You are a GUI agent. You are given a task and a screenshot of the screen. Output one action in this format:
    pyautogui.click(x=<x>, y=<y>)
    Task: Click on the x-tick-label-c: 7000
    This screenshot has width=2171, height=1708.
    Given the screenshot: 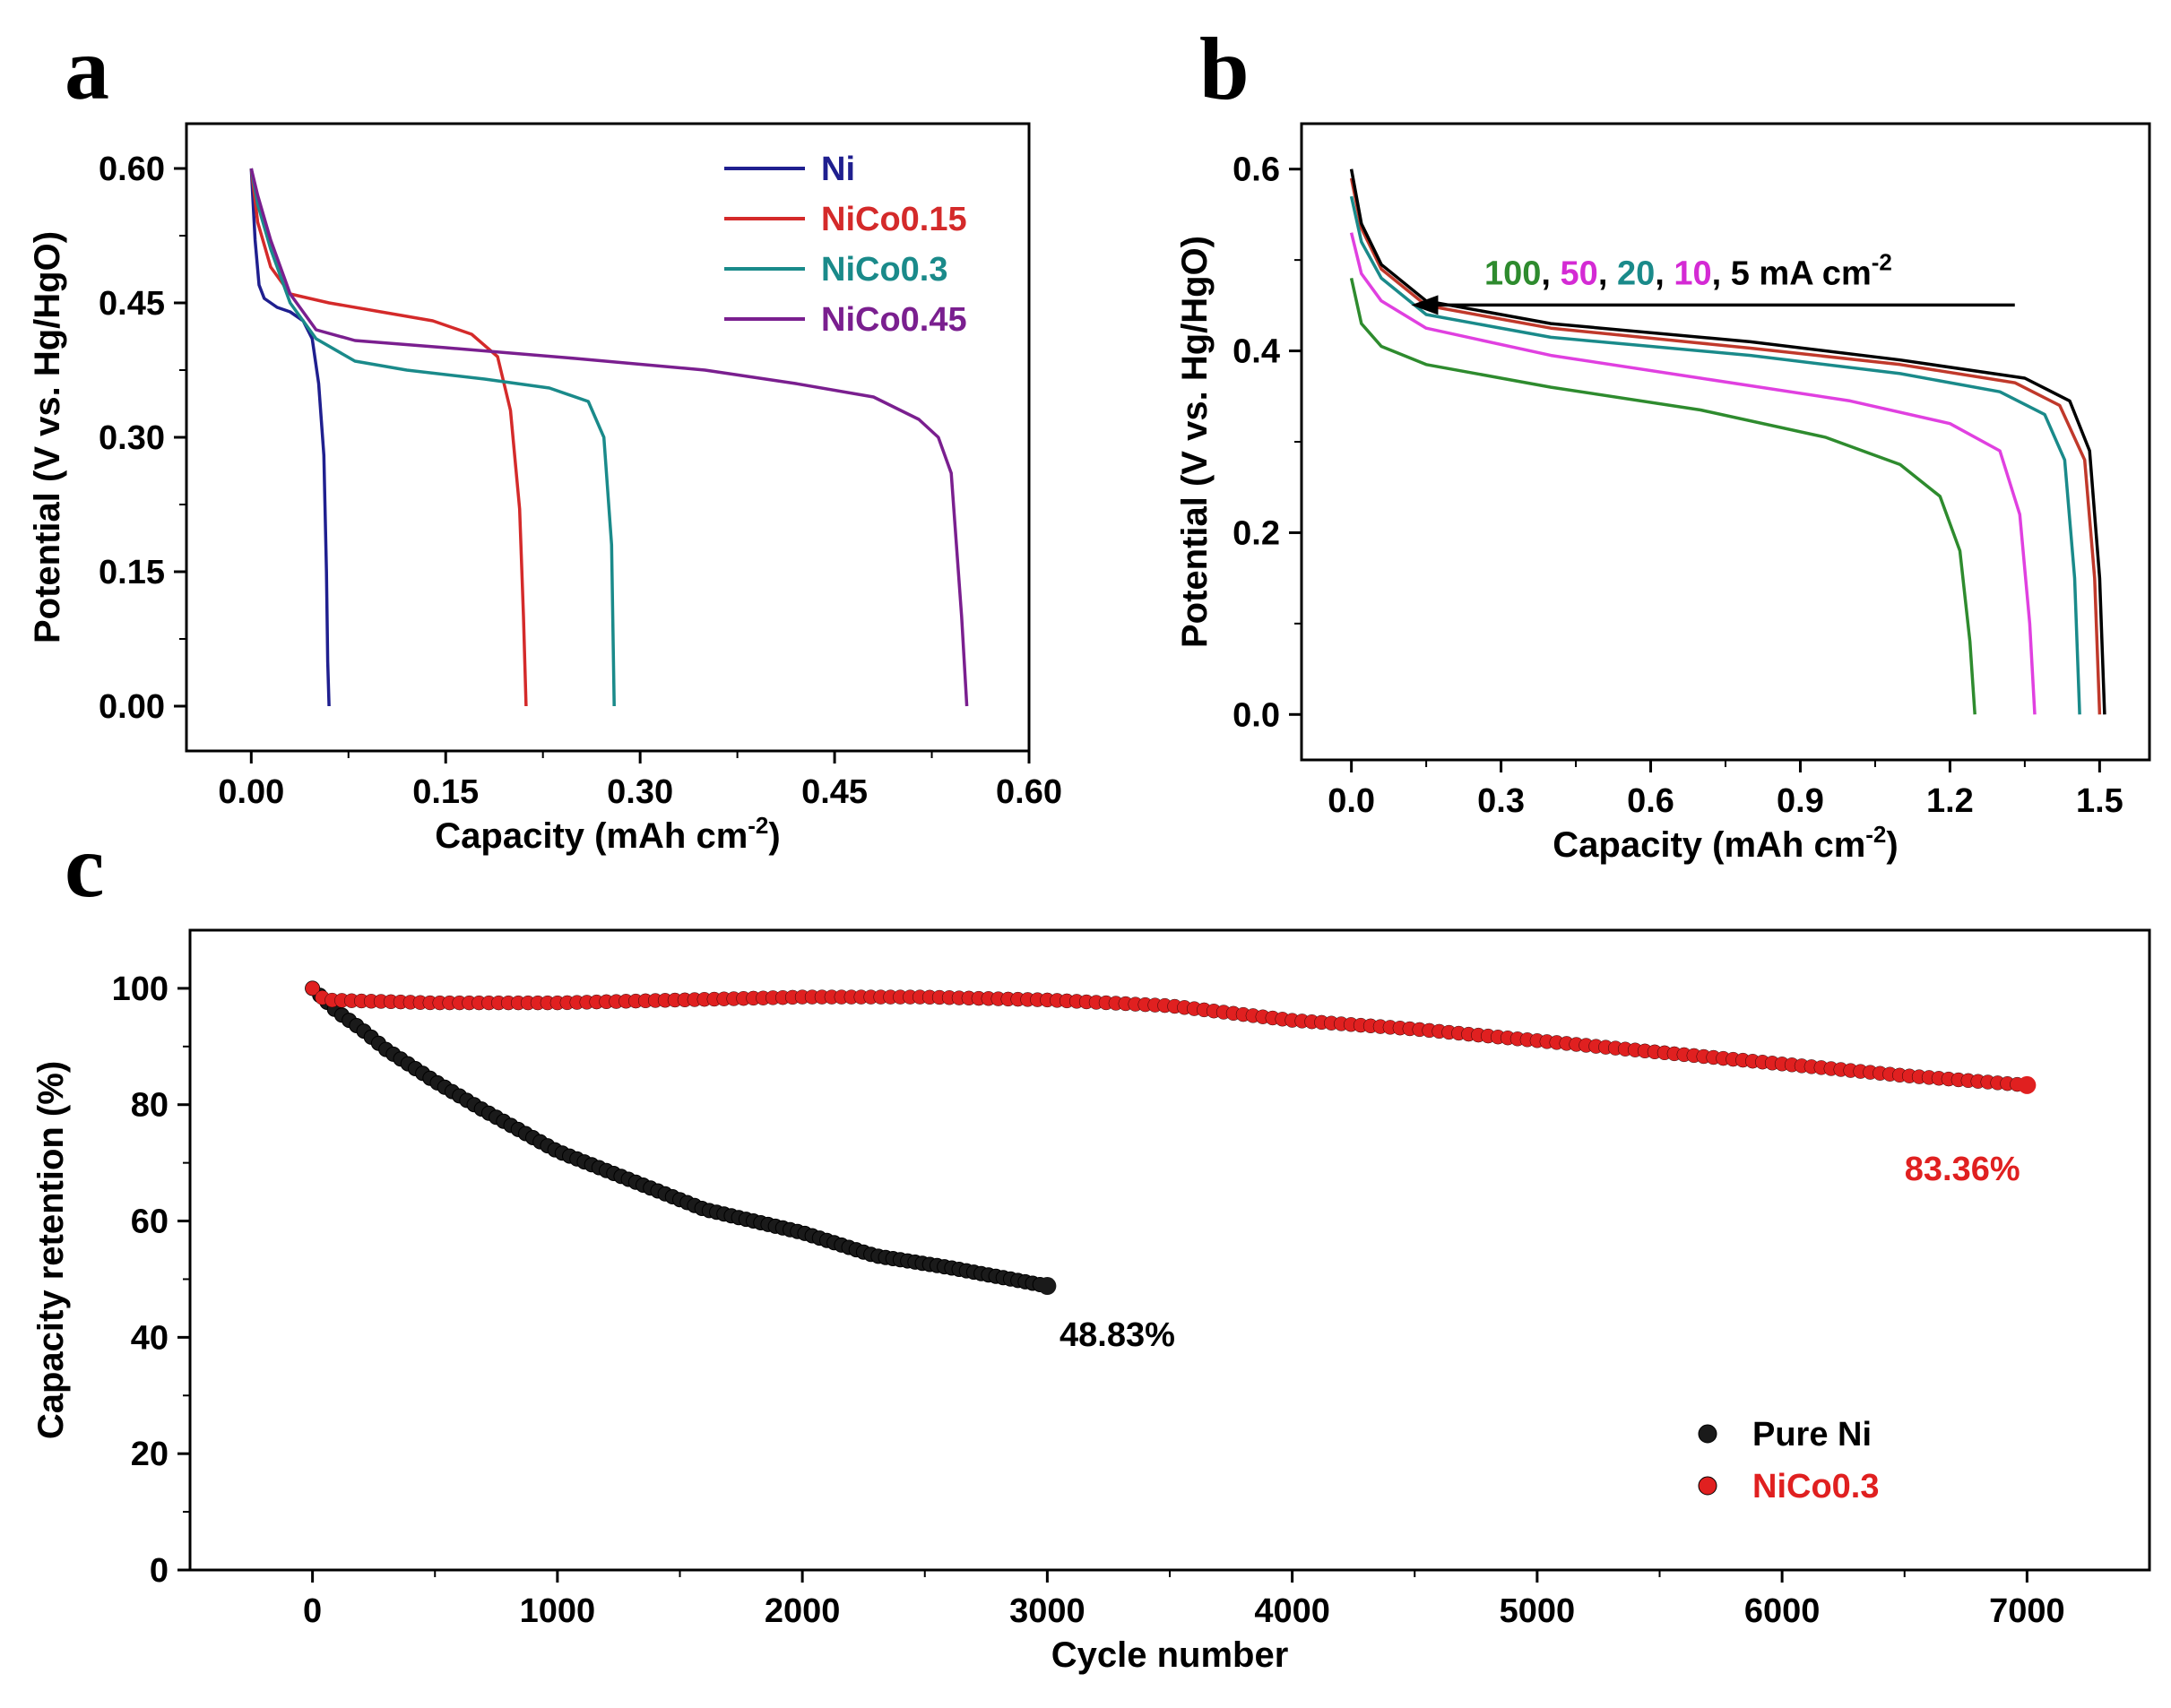 What is the action you would take?
    pyautogui.click(x=2027, y=1611)
    